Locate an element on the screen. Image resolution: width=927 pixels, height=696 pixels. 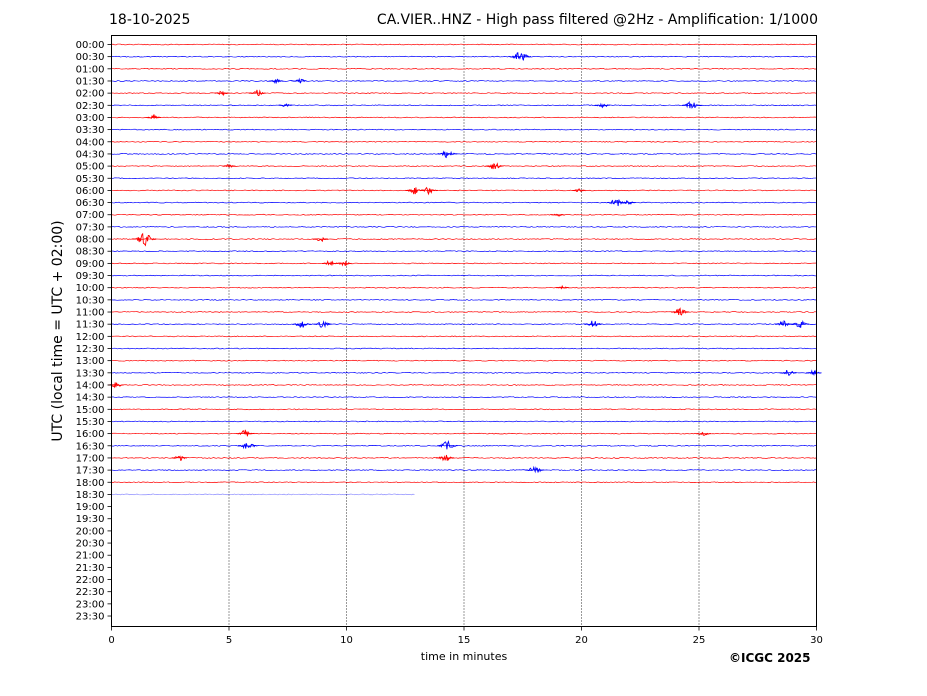
y-tick-label: 14:00 is located at coordinates (90, 385).